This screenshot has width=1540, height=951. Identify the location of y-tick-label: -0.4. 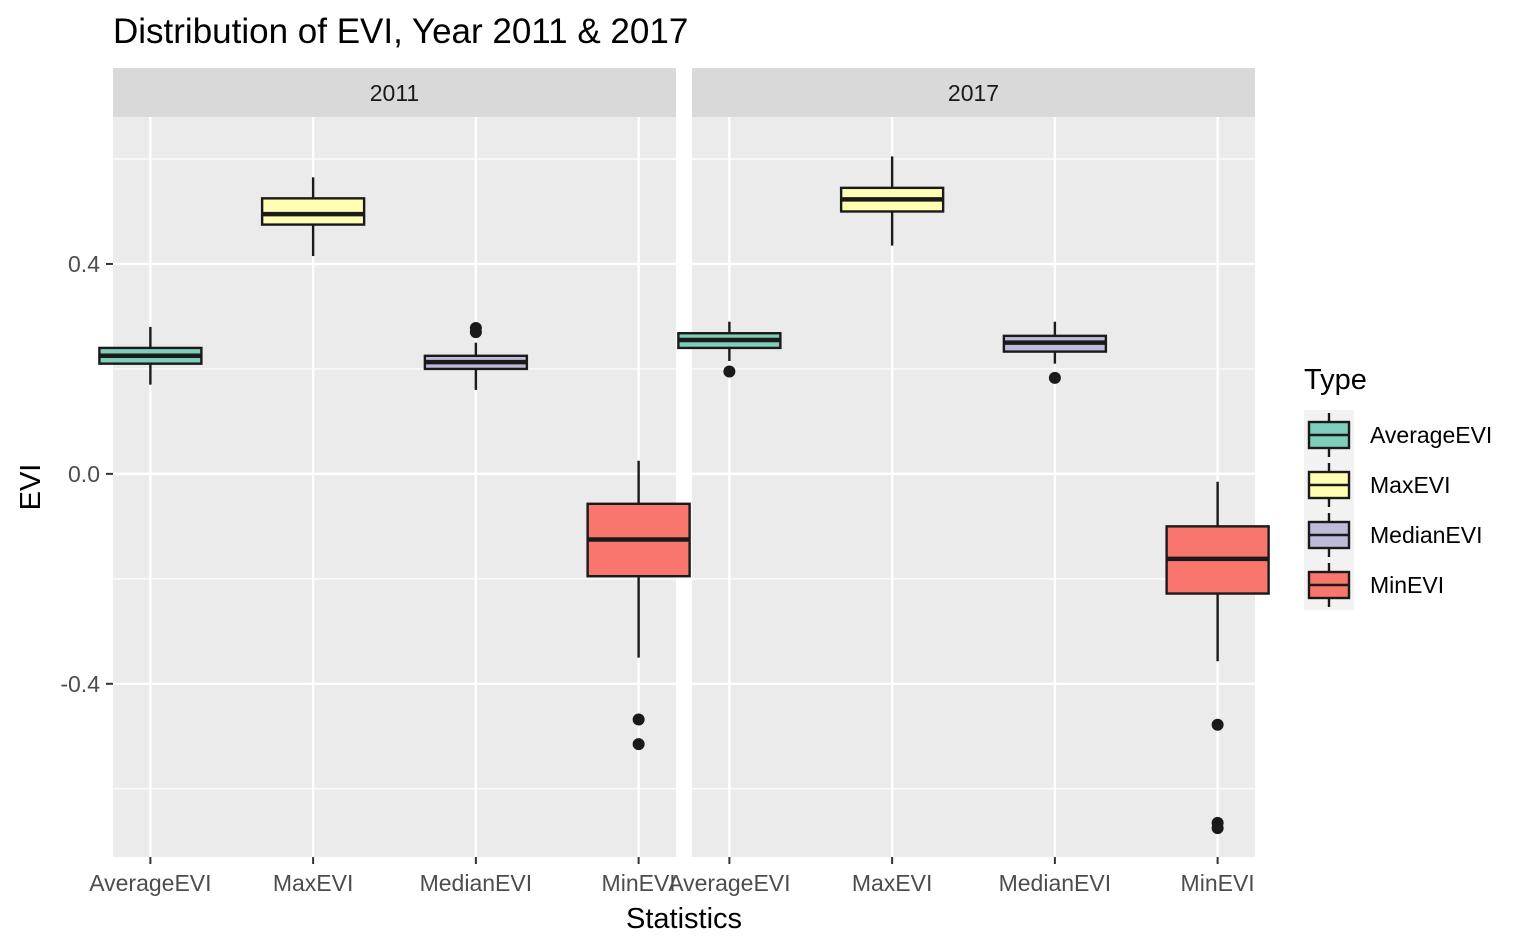
(80, 684).